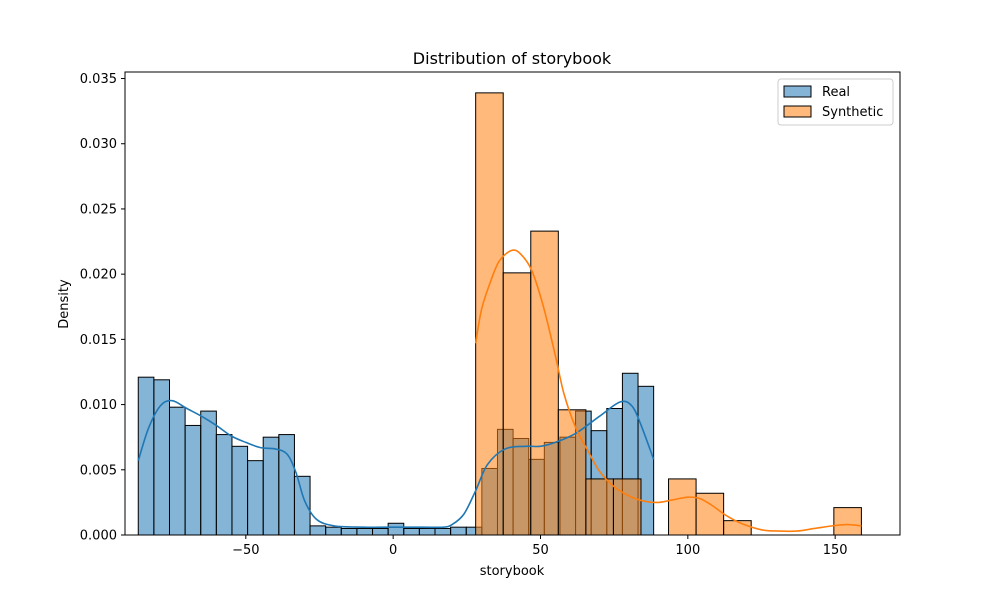  I want to click on x-tick-label: 100, so click(687, 550).